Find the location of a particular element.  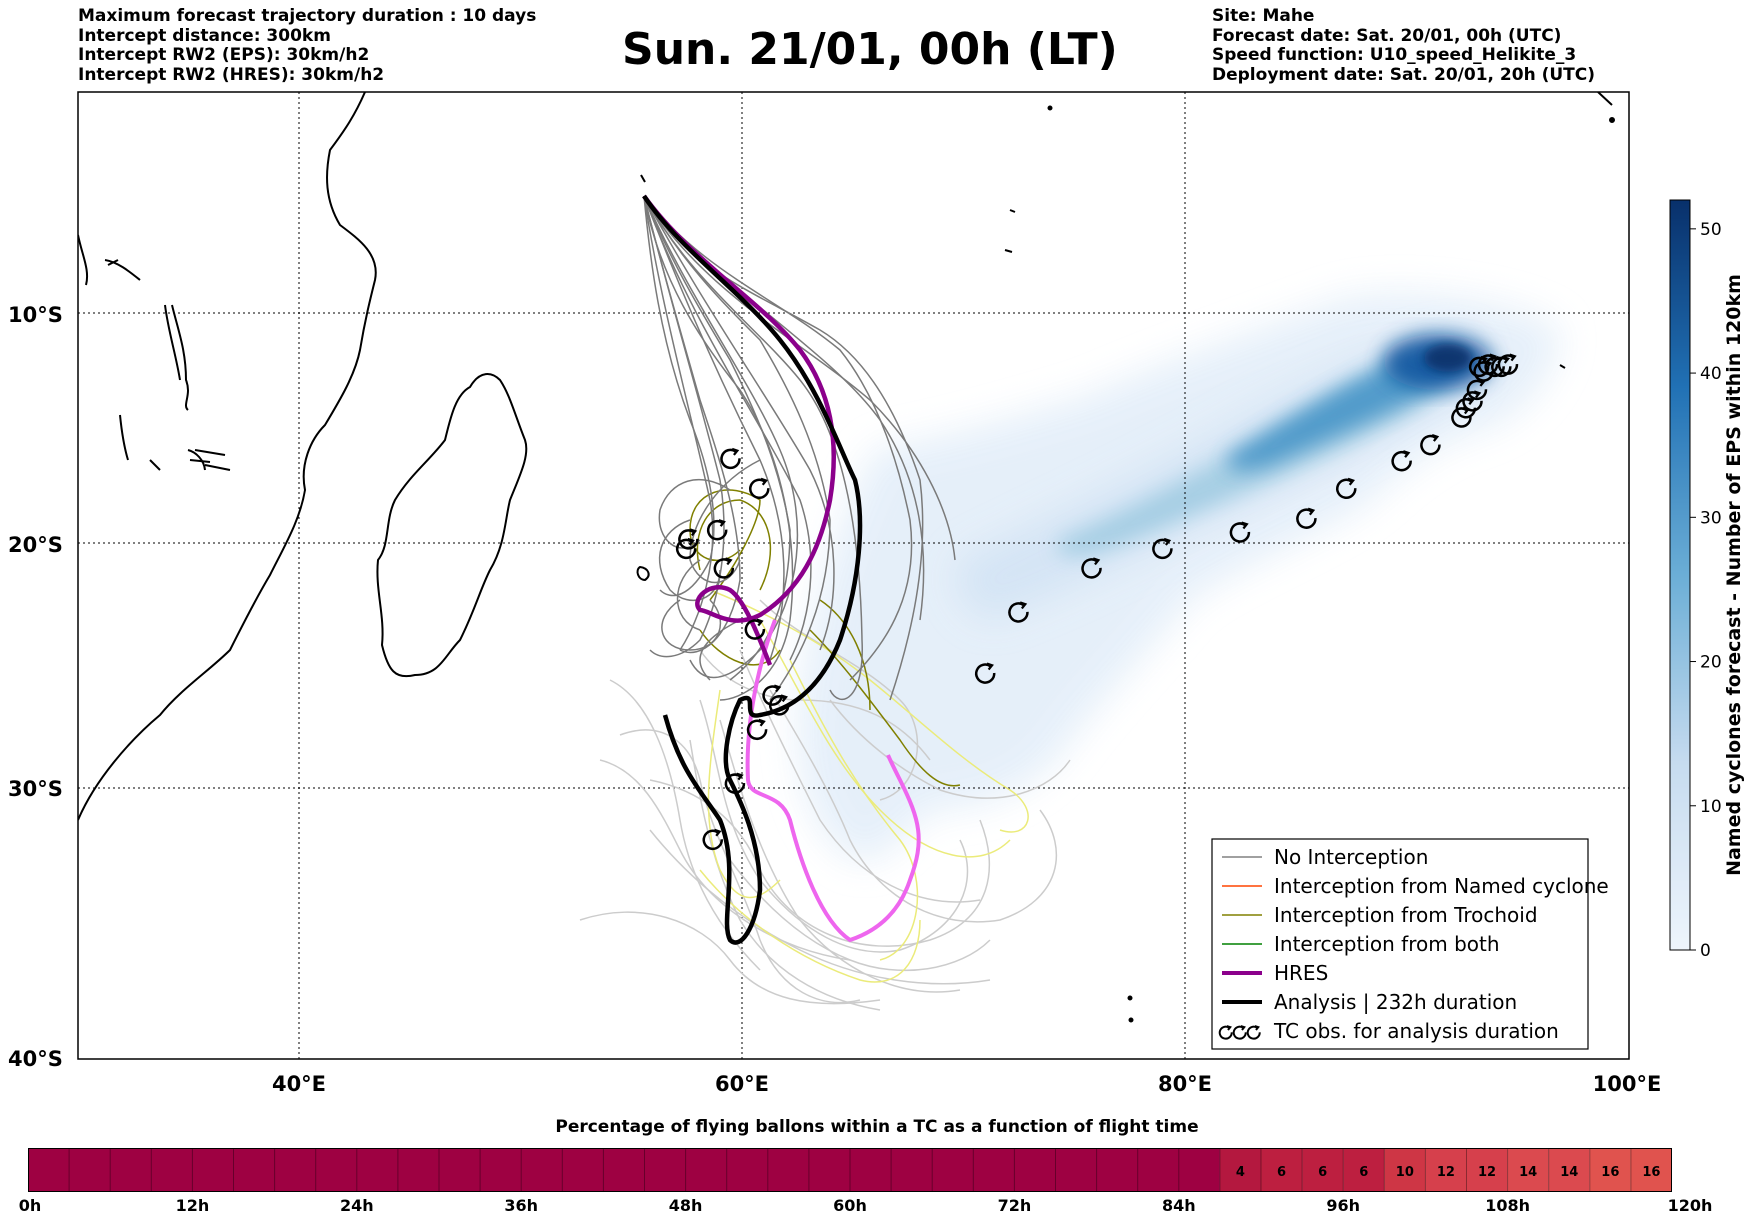

flight-time-colorbar: 4 6 6 6 10 12 12 14 14 16 16 is located at coordinates (850, 1170).